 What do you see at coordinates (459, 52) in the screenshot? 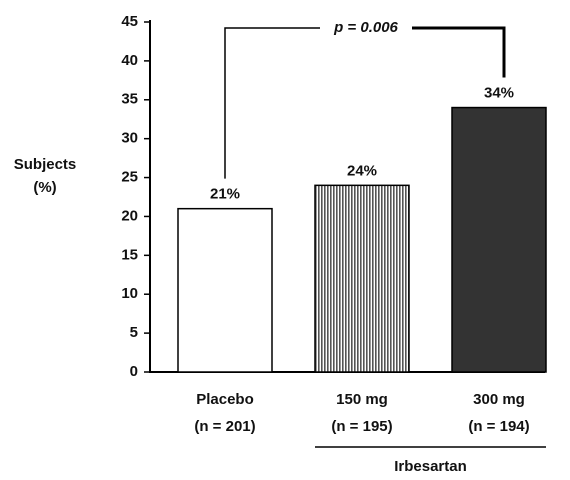
I see `bracket-right` at bounding box center [459, 52].